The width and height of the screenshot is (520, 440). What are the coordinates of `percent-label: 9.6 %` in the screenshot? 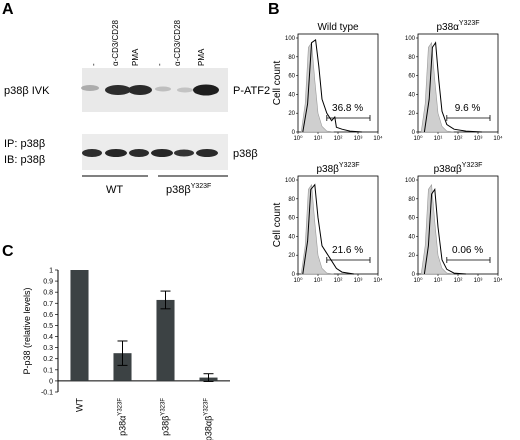 It's located at (468, 108).